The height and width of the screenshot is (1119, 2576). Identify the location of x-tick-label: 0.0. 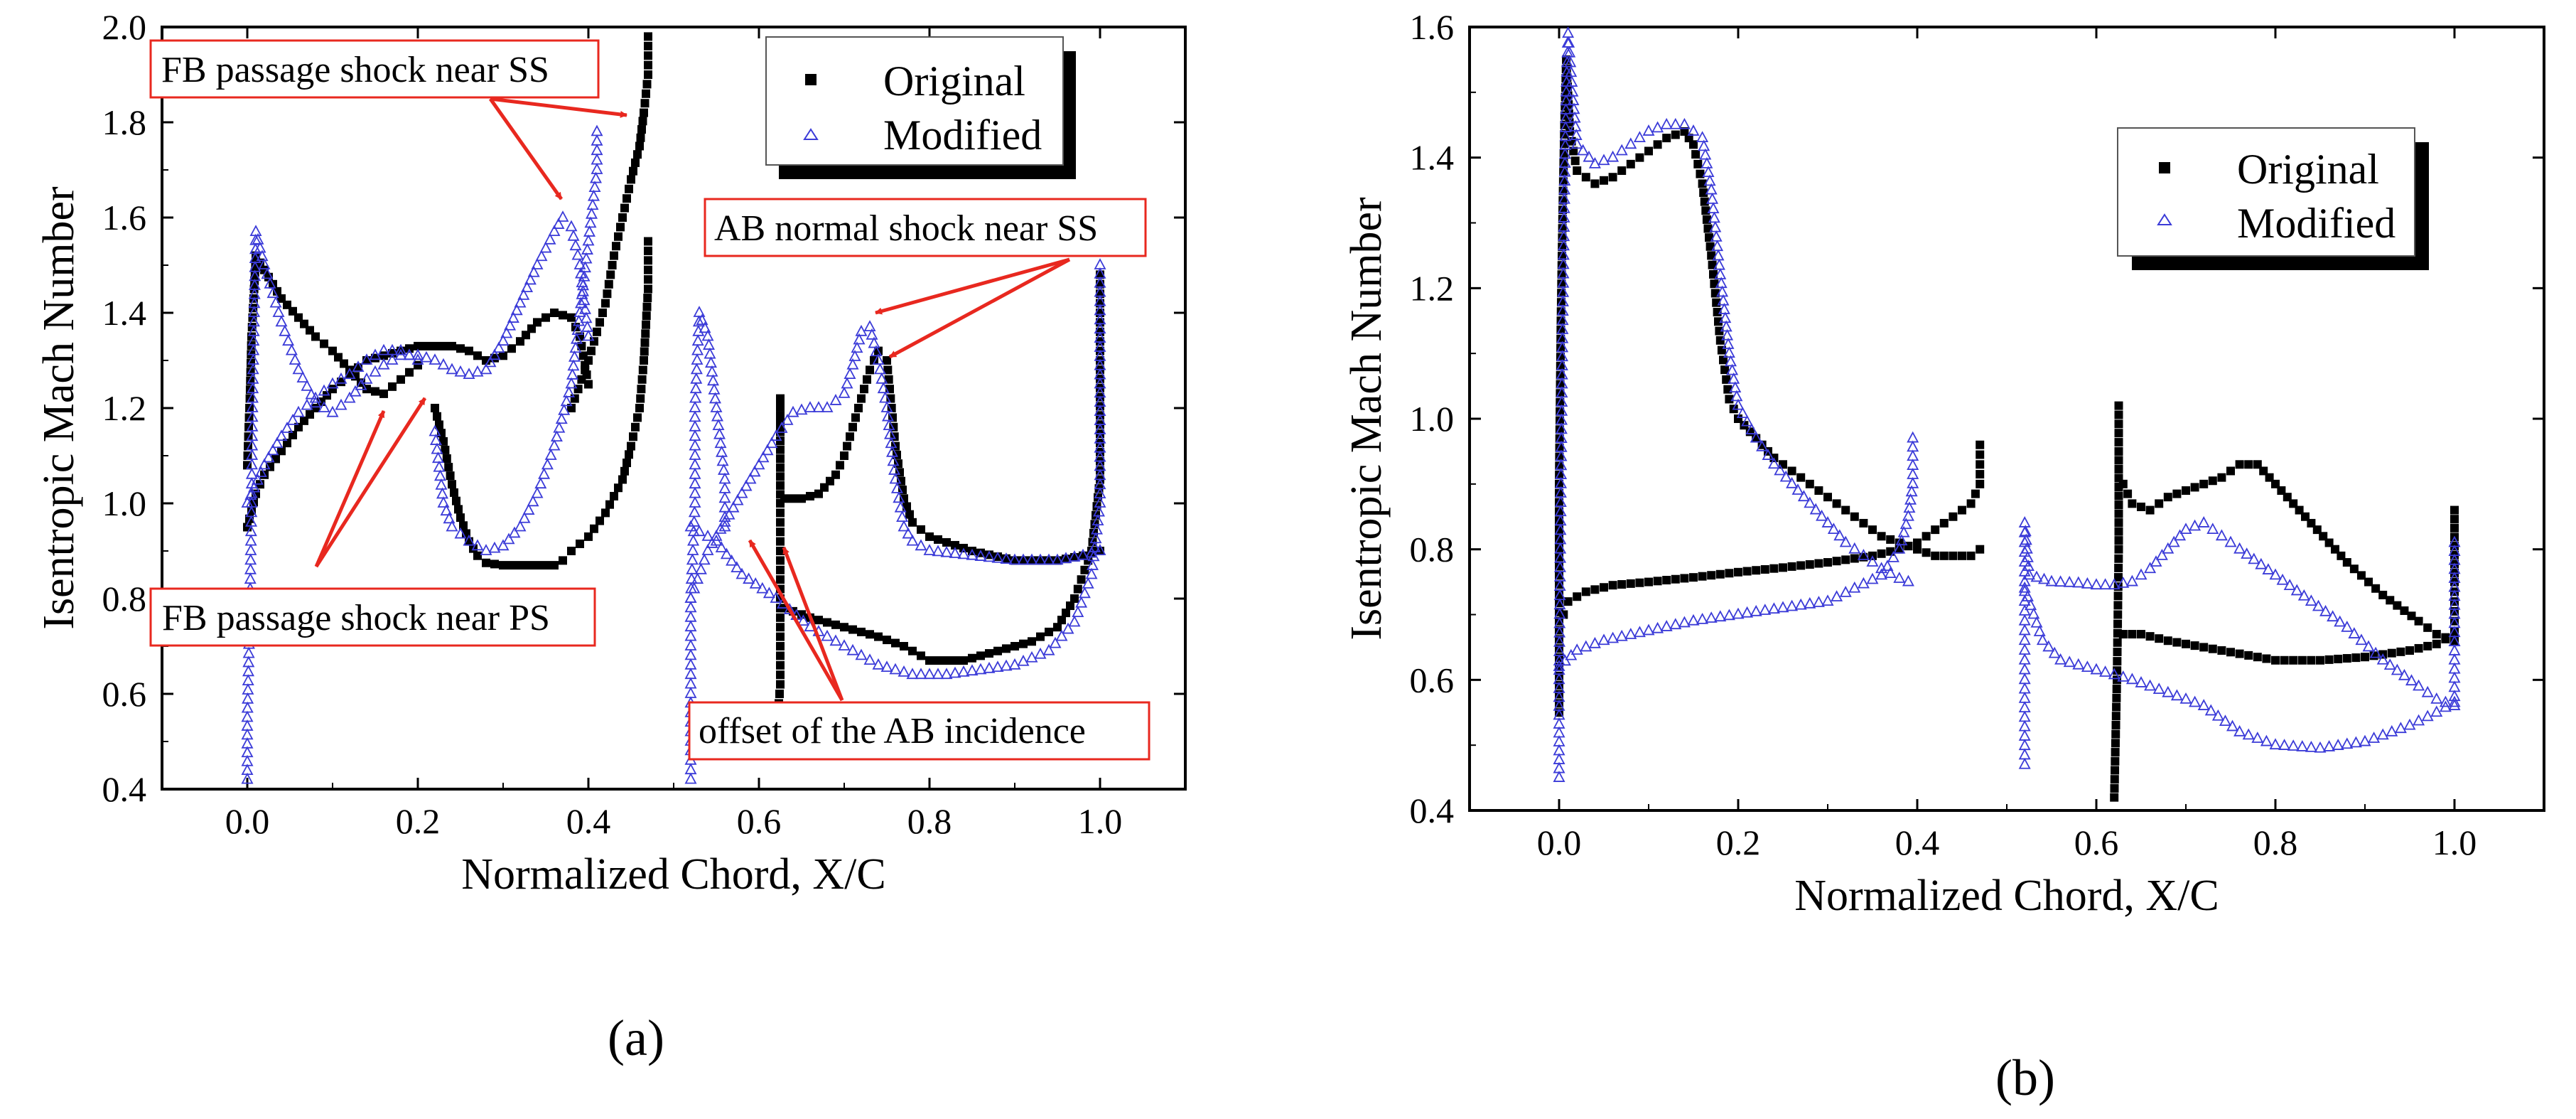
(247, 821).